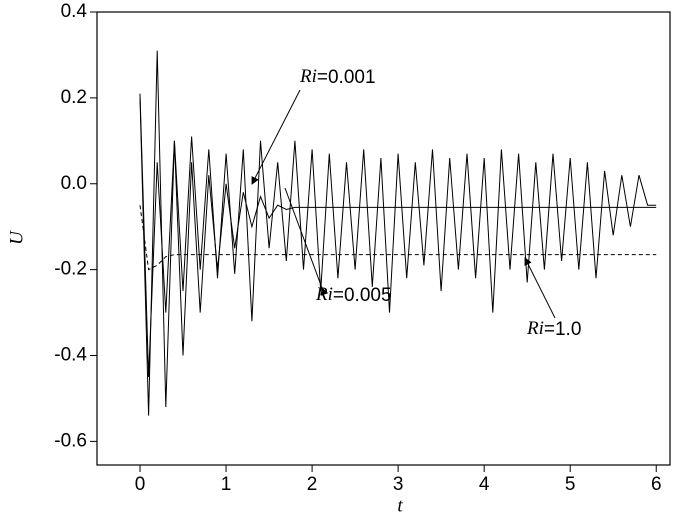 Image resolution: width=700 pixels, height=526 pixels. What do you see at coordinates (337, 77) in the screenshot?
I see `series-annotation: Ri=0.001` at bounding box center [337, 77].